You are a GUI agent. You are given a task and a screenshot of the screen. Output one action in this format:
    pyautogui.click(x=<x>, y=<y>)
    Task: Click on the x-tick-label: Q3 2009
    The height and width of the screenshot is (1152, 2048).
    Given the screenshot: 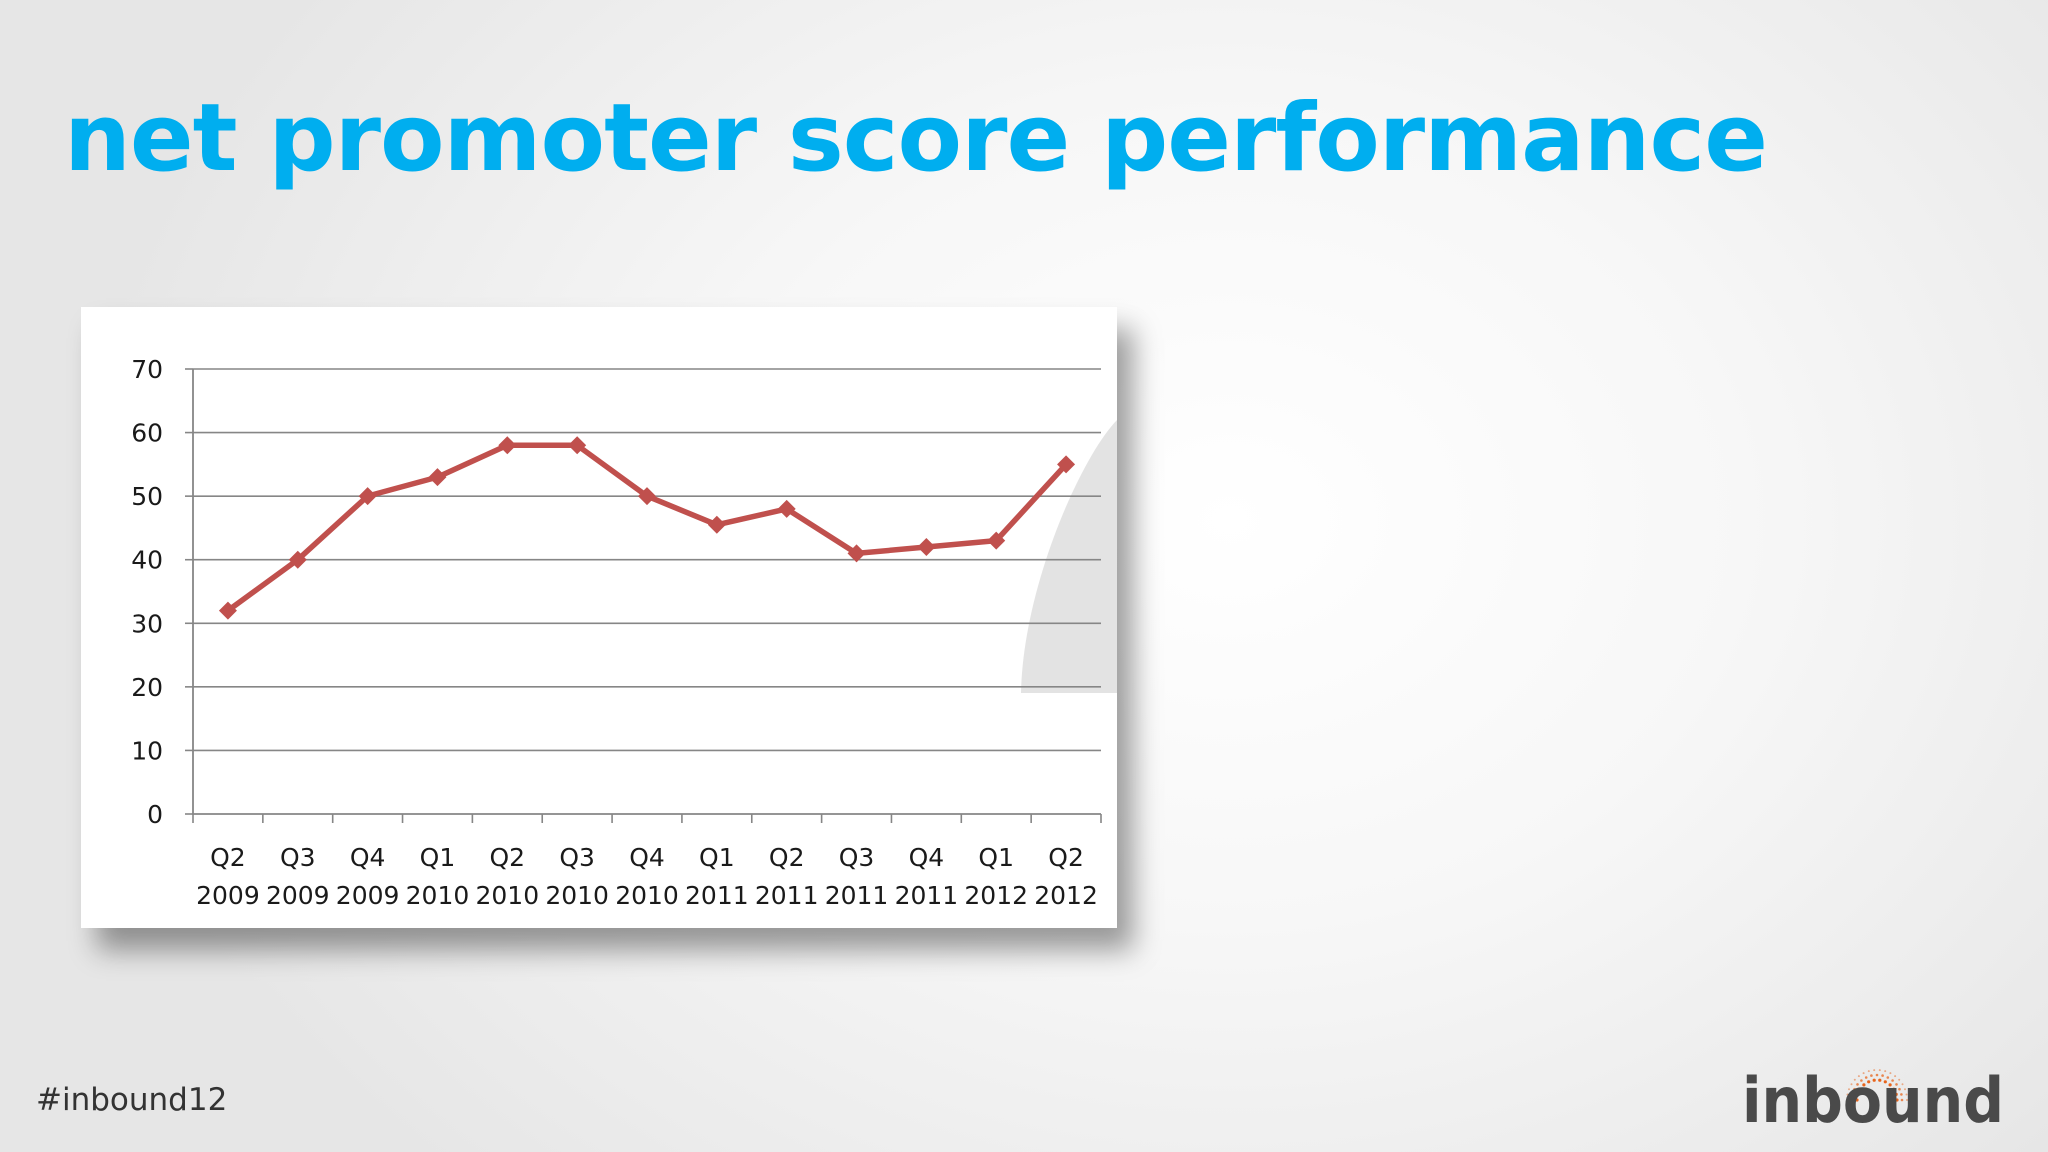 What is the action you would take?
    pyautogui.click(x=298, y=876)
    